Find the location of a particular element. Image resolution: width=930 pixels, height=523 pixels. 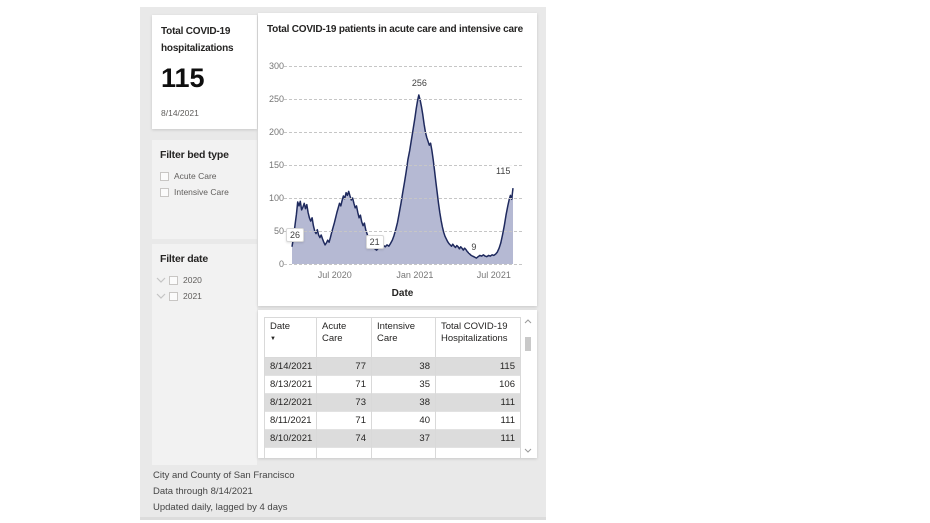

column-header-label: Acute Care is located at coordinates (334, 332).